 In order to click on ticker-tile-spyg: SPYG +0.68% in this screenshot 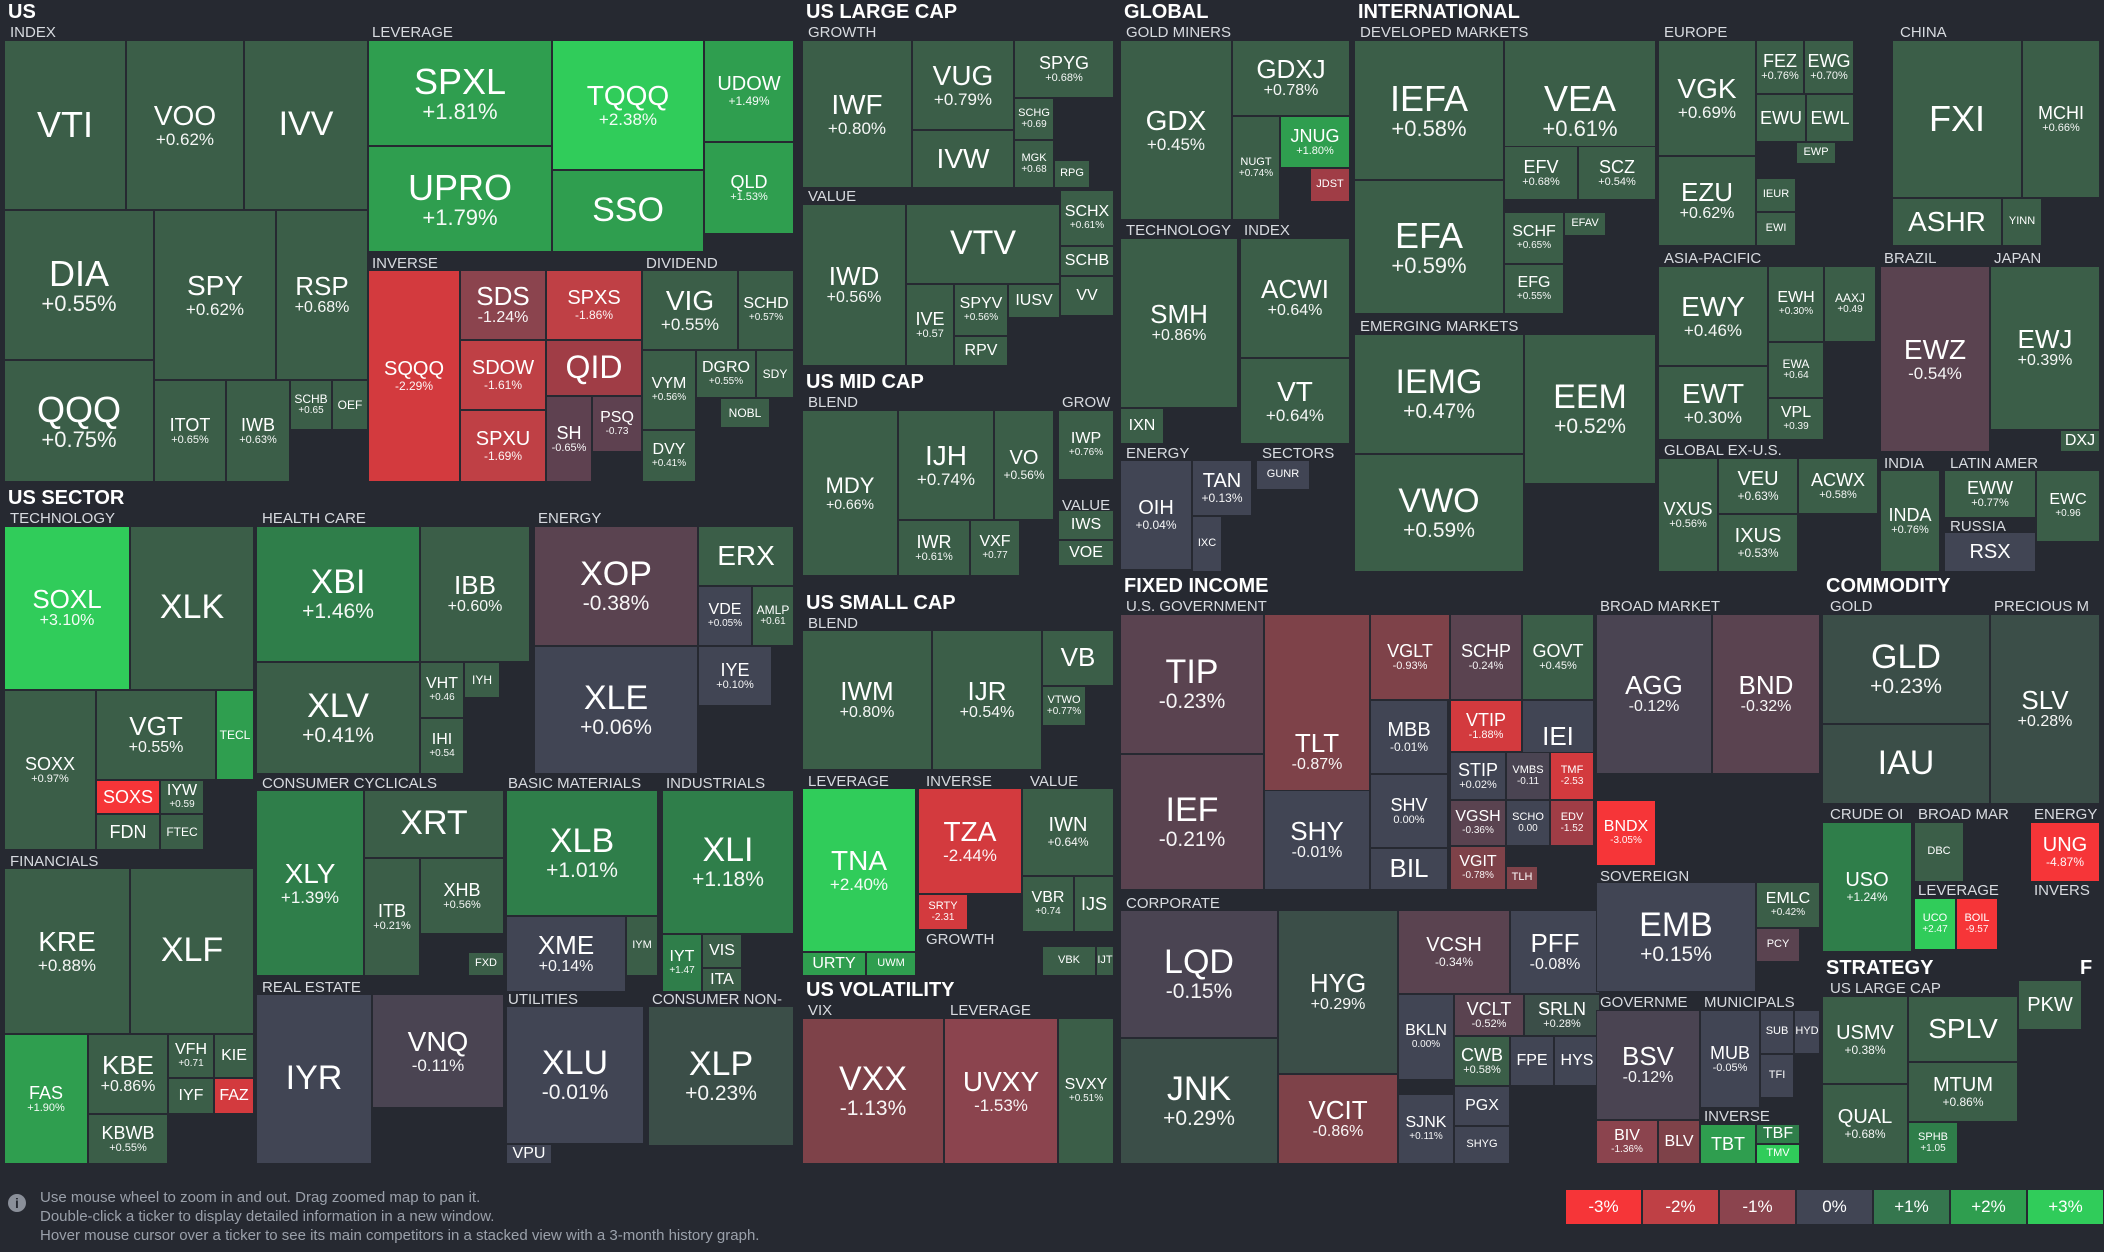, I will do `click(1064, 69)`.